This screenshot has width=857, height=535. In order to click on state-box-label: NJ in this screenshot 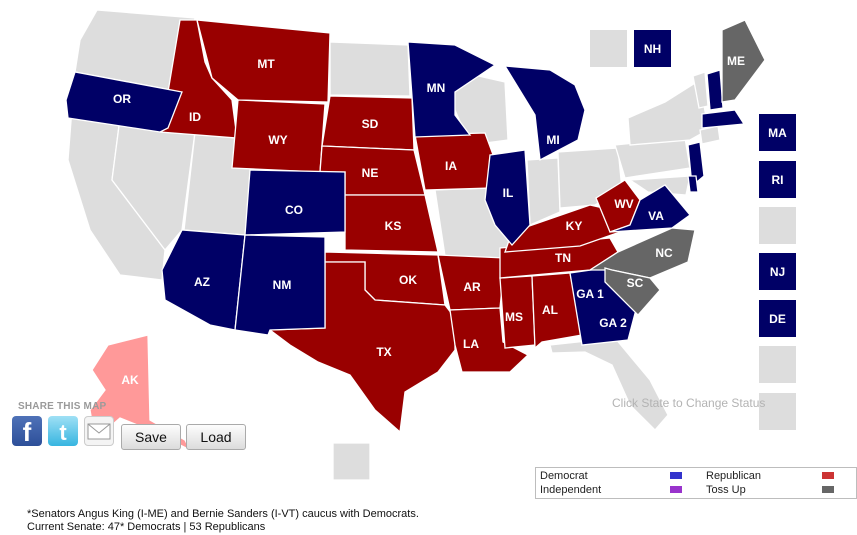, I will do `click(777, 271)`.